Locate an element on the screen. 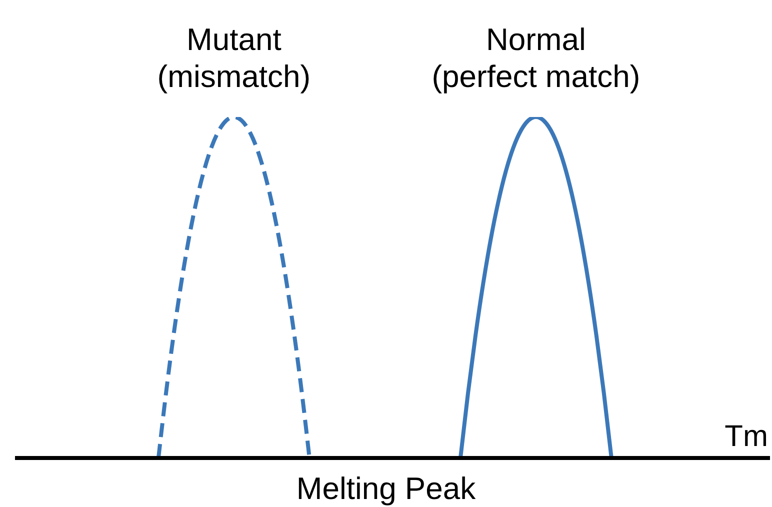 This screenshot has height=507, width=772. series-label: Normal (perfect match) is located at coordinates (536, 58).